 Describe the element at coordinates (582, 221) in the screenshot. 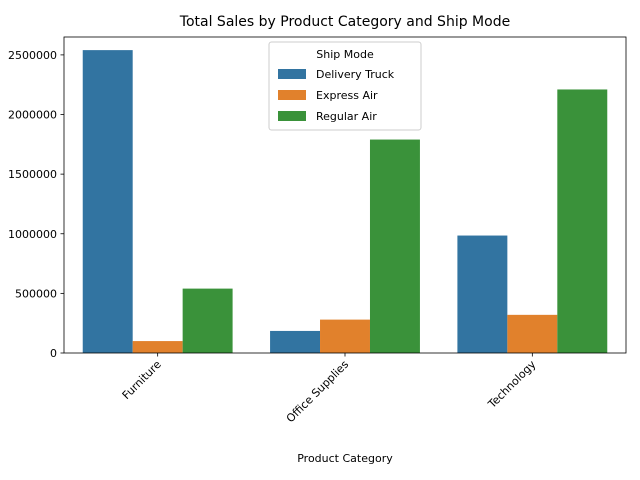

I see `bar-regular-air-technology` at that location.